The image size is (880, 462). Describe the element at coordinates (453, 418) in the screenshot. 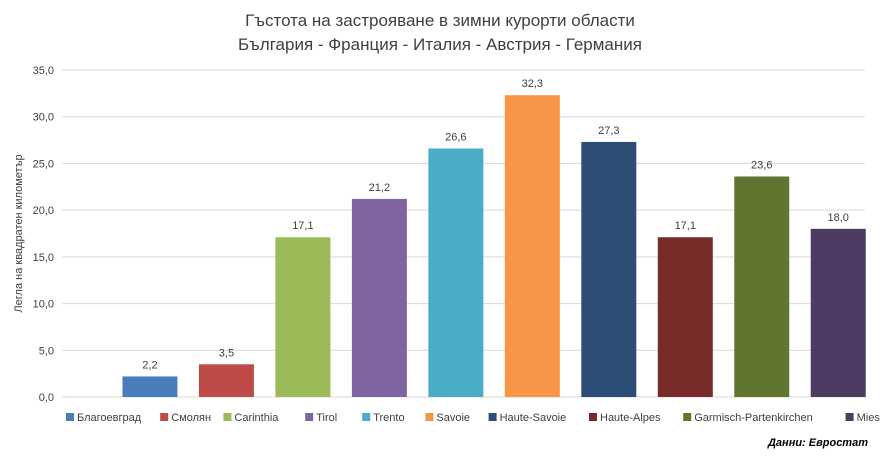

I see `legend-entry: Savoie` at that location.